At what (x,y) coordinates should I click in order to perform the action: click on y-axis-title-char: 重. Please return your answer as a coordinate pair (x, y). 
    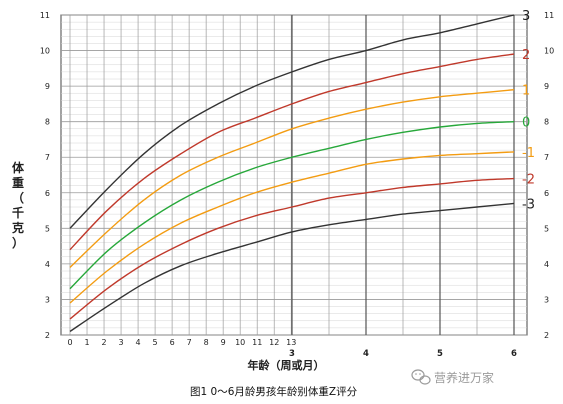
    Looking at the image, I should click on (18, 182).